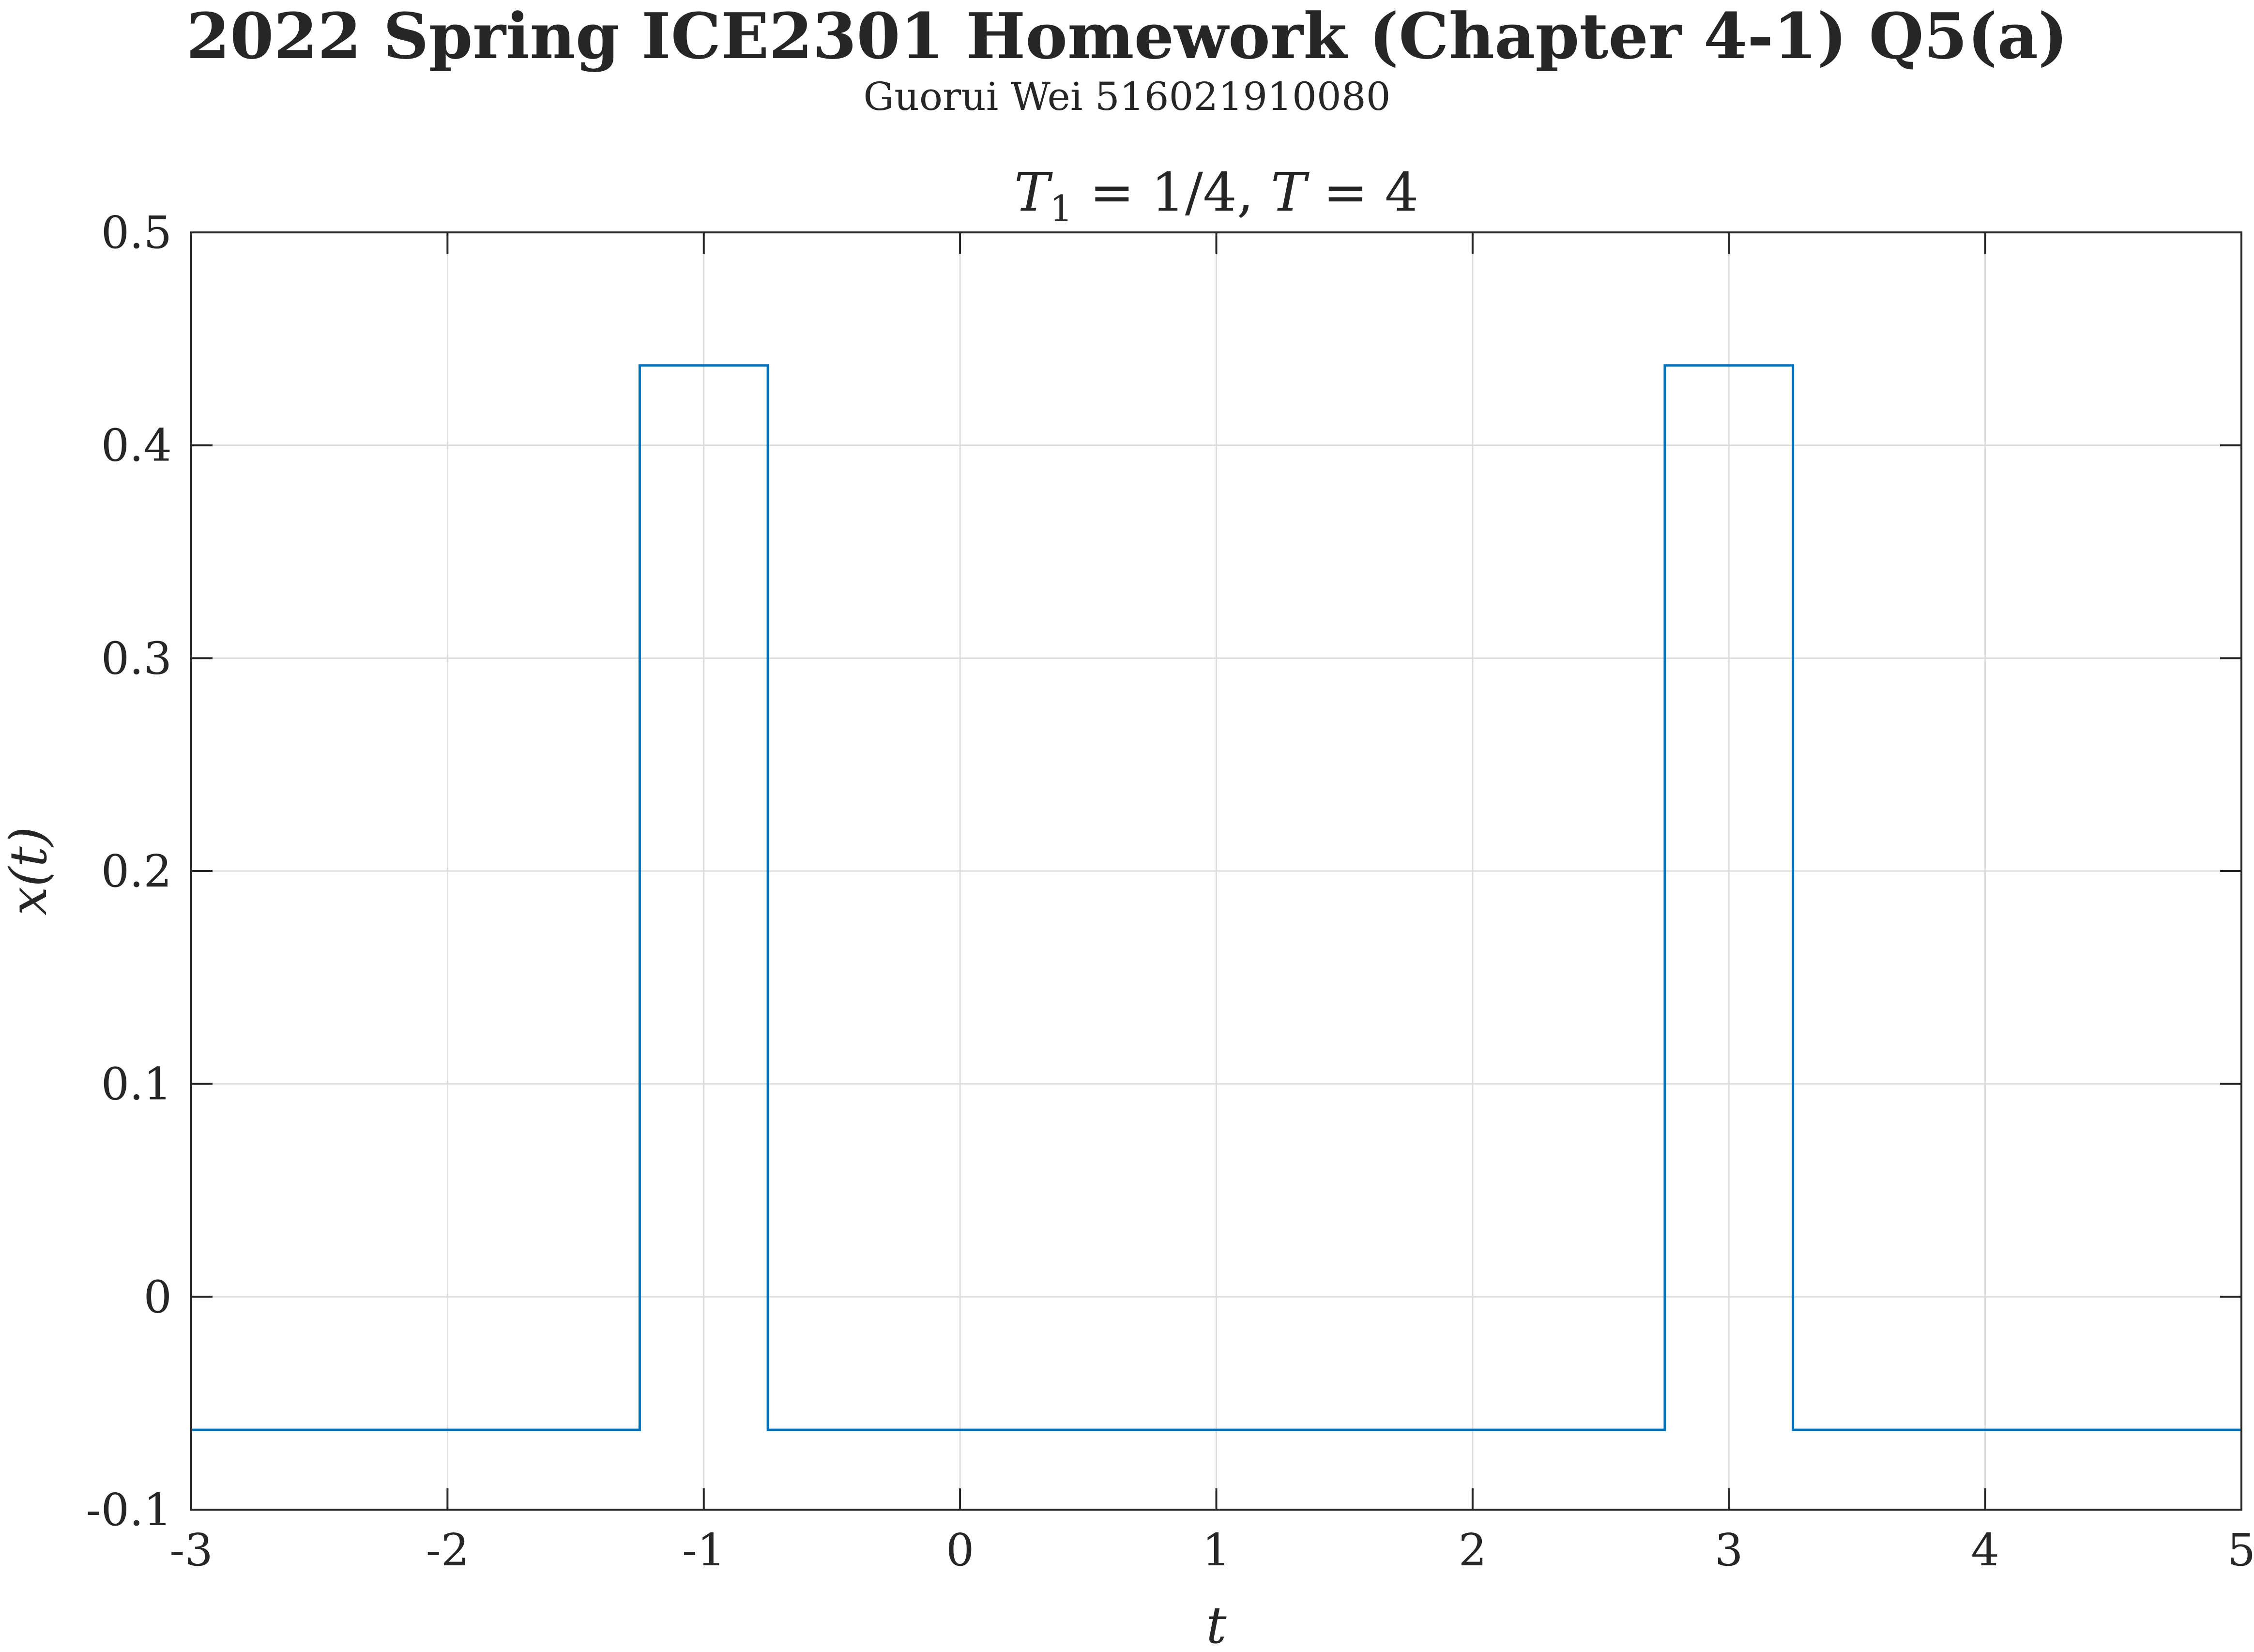 The image size is (2254, 1652). I want to click on axes-title: T1 = 1/4, T = 4, so click(1216, 195).